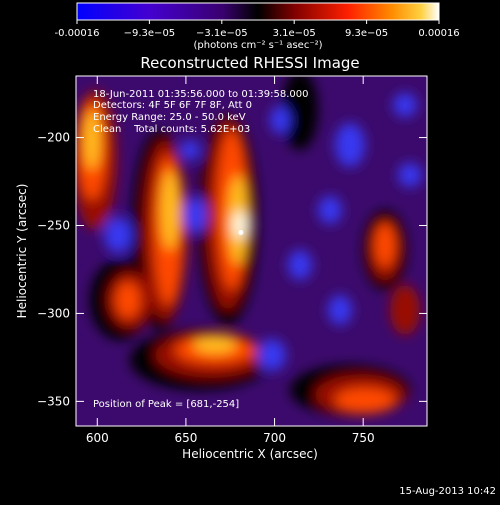  I want to click on annotation-peak: Position of Peak = [681,-254], so click(166, 404).